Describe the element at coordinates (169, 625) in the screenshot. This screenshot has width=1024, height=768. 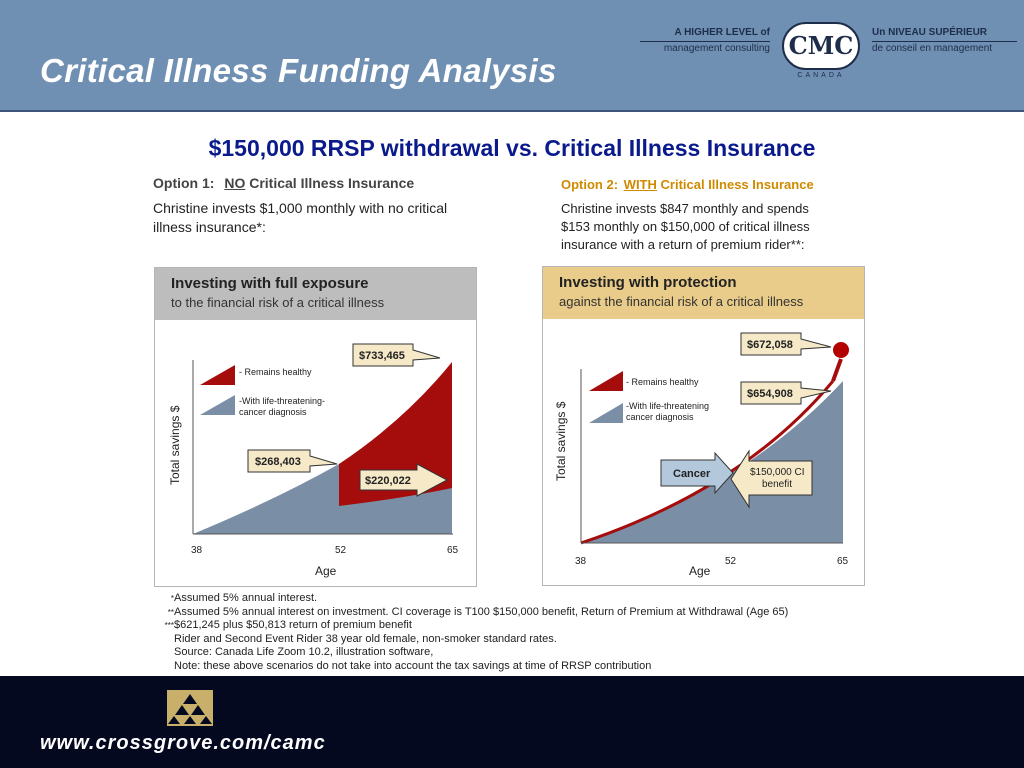
I see `footnote-3-marker: ***` at that location.